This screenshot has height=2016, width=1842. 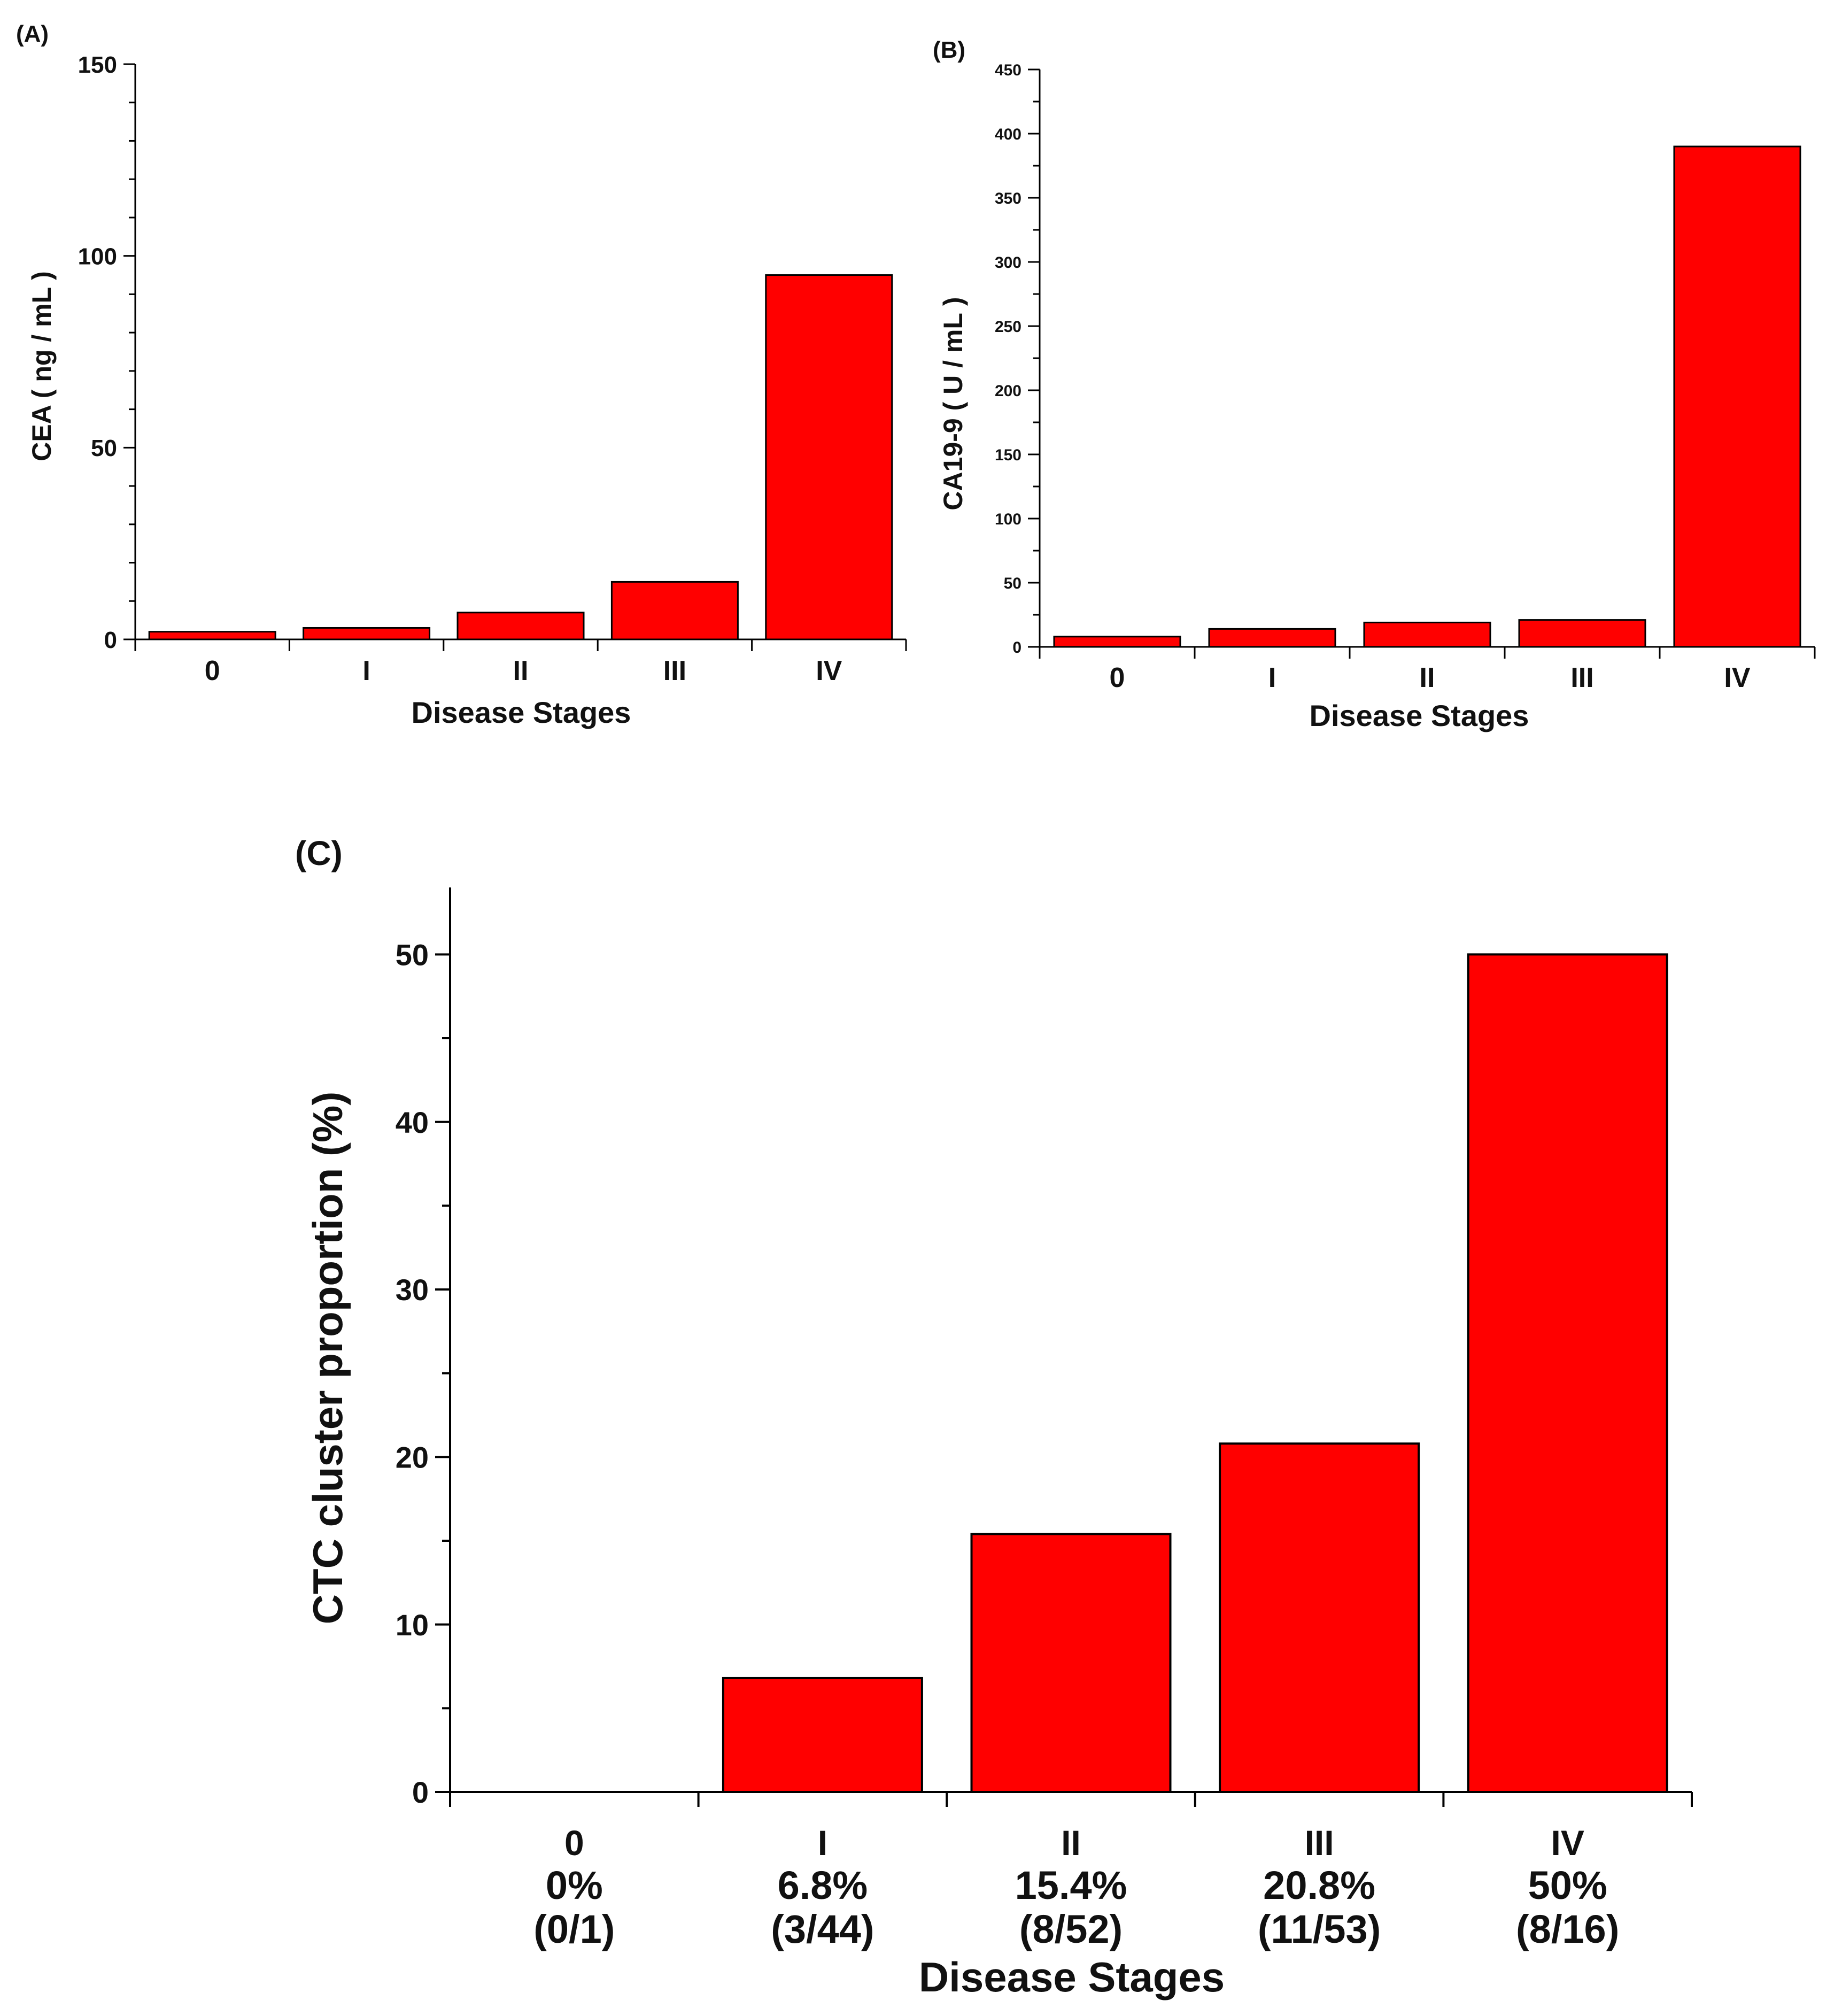 I want to click on panel-a-x-tick-label: II, so click(x=521, y=670).